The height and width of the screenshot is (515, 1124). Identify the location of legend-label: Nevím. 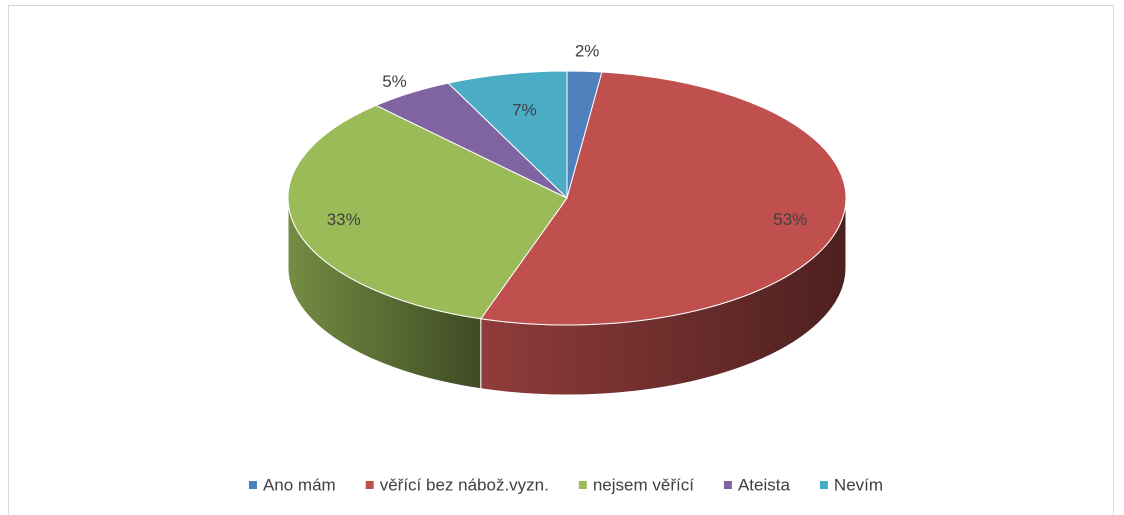
(858, 484).